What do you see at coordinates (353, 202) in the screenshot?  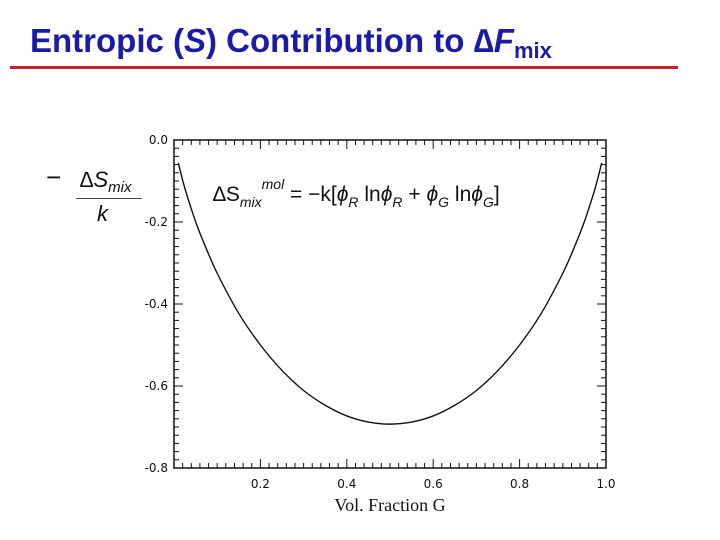 I see `eq-sub-1: R` at bounding box center [353, 202].